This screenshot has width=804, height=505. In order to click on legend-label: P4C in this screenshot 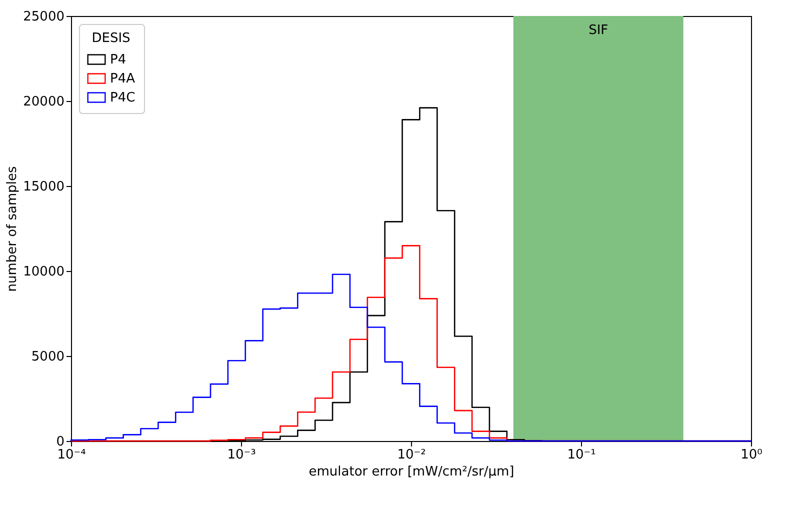, I will do `click(123, 98)`.